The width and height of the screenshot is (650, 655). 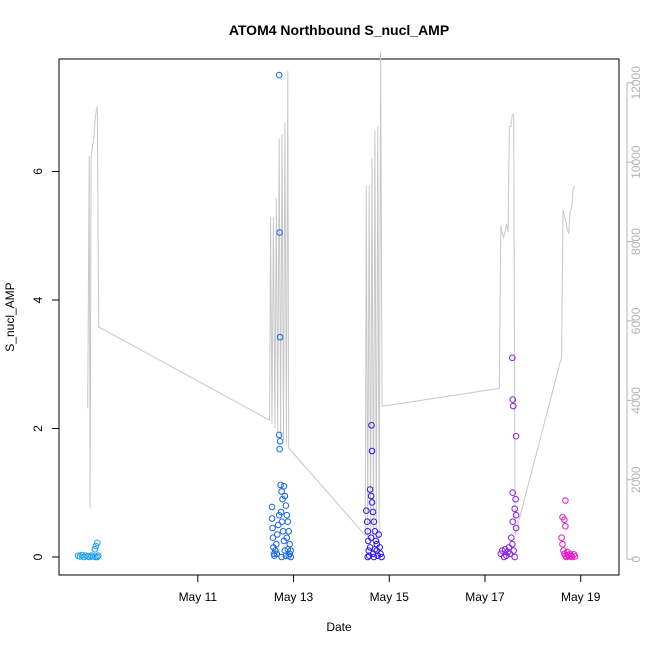 What do you see at coordinates (636, 479) in the screenshot?
I see `y2-tick-label: 2000` at bounding box center [636, 479].